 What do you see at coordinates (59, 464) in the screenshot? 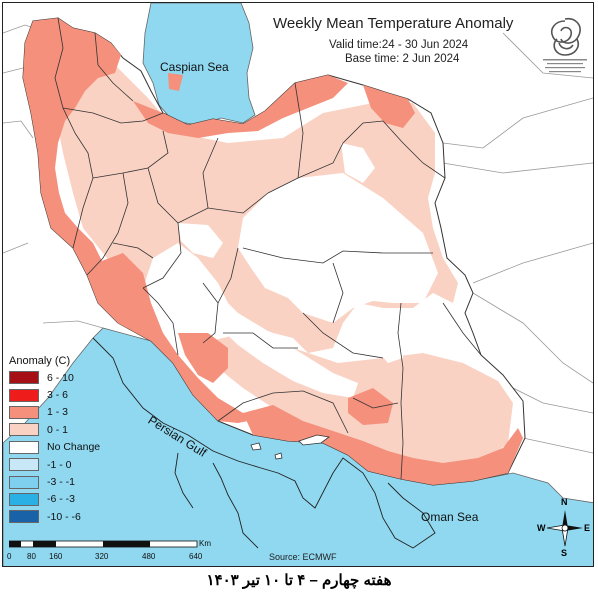
I see `legend-label: -1 - 0` at bounding box center [59, 464].